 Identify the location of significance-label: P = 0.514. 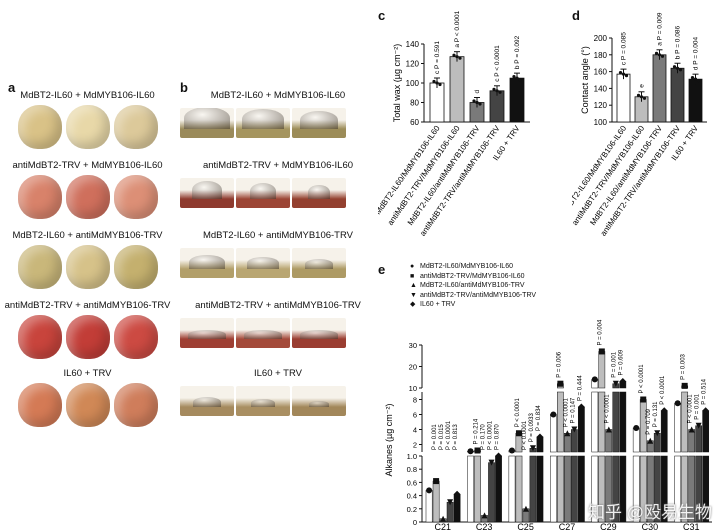
(705, 391).